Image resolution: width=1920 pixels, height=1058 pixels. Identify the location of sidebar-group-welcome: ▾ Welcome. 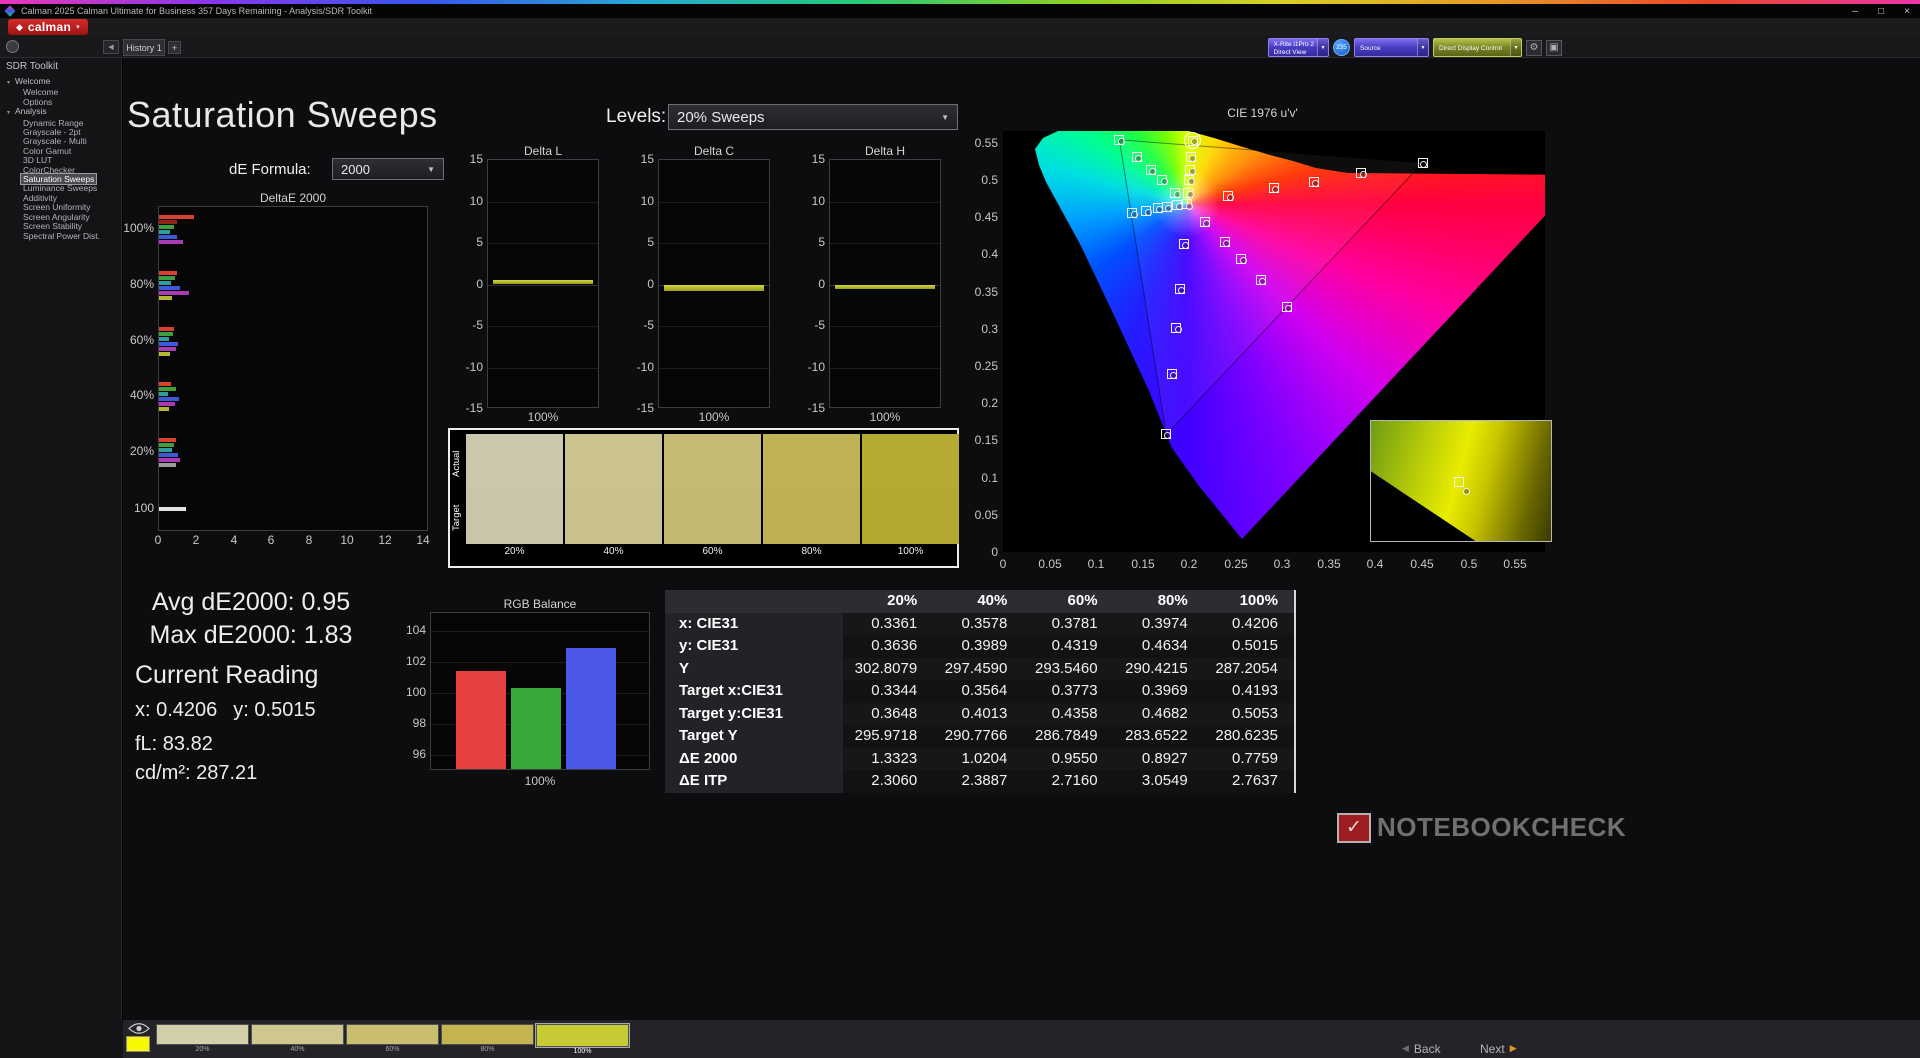
(60, 82).